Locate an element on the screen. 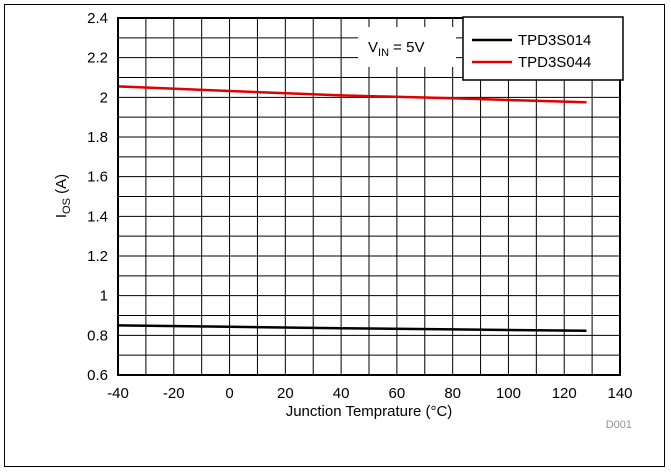 The image size is (671, 472). y-axis-label: IOS (A) is located at coordinates (63, 196).